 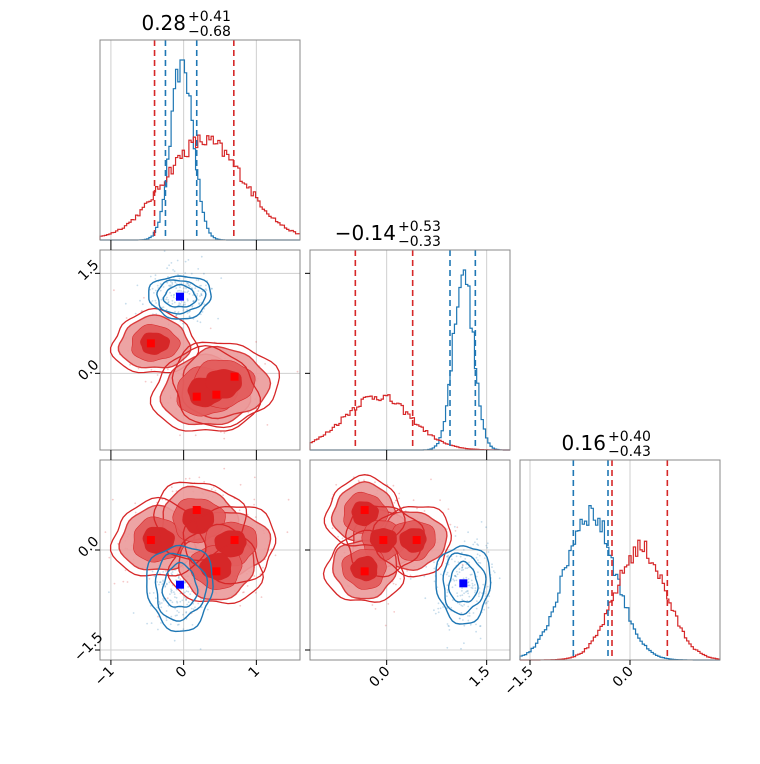 What do you see at coordinates (105, 677) in the screenshot?
I see `x-tick-label: −1` at bounding box center [105, 677].